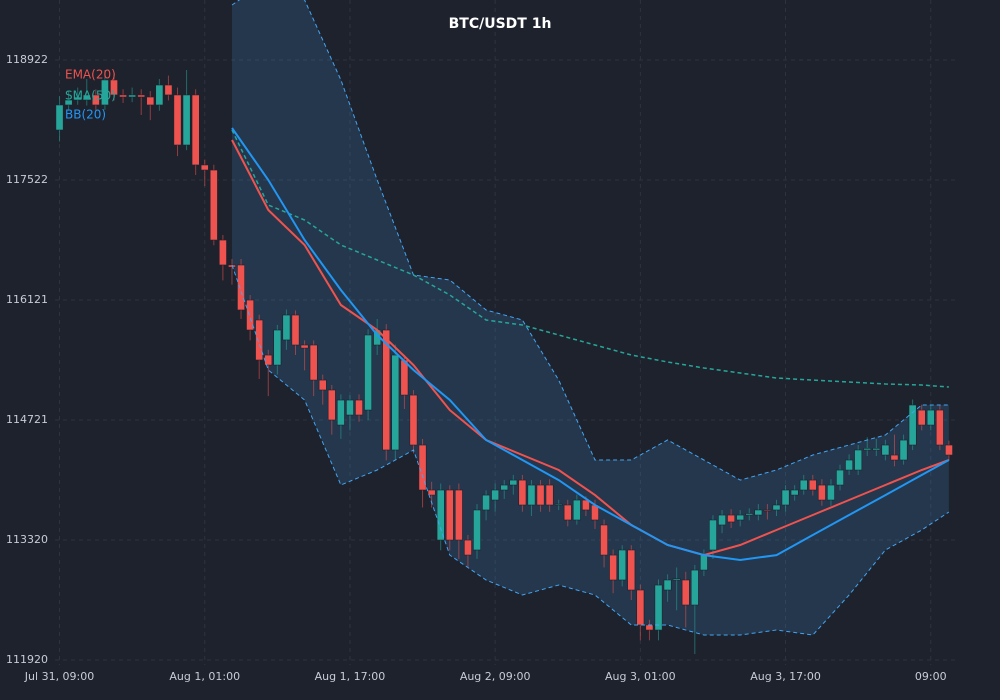 This screenshot has width=1000, height=700. I want to click on y-tick-label: 116121, so click(27, 299).